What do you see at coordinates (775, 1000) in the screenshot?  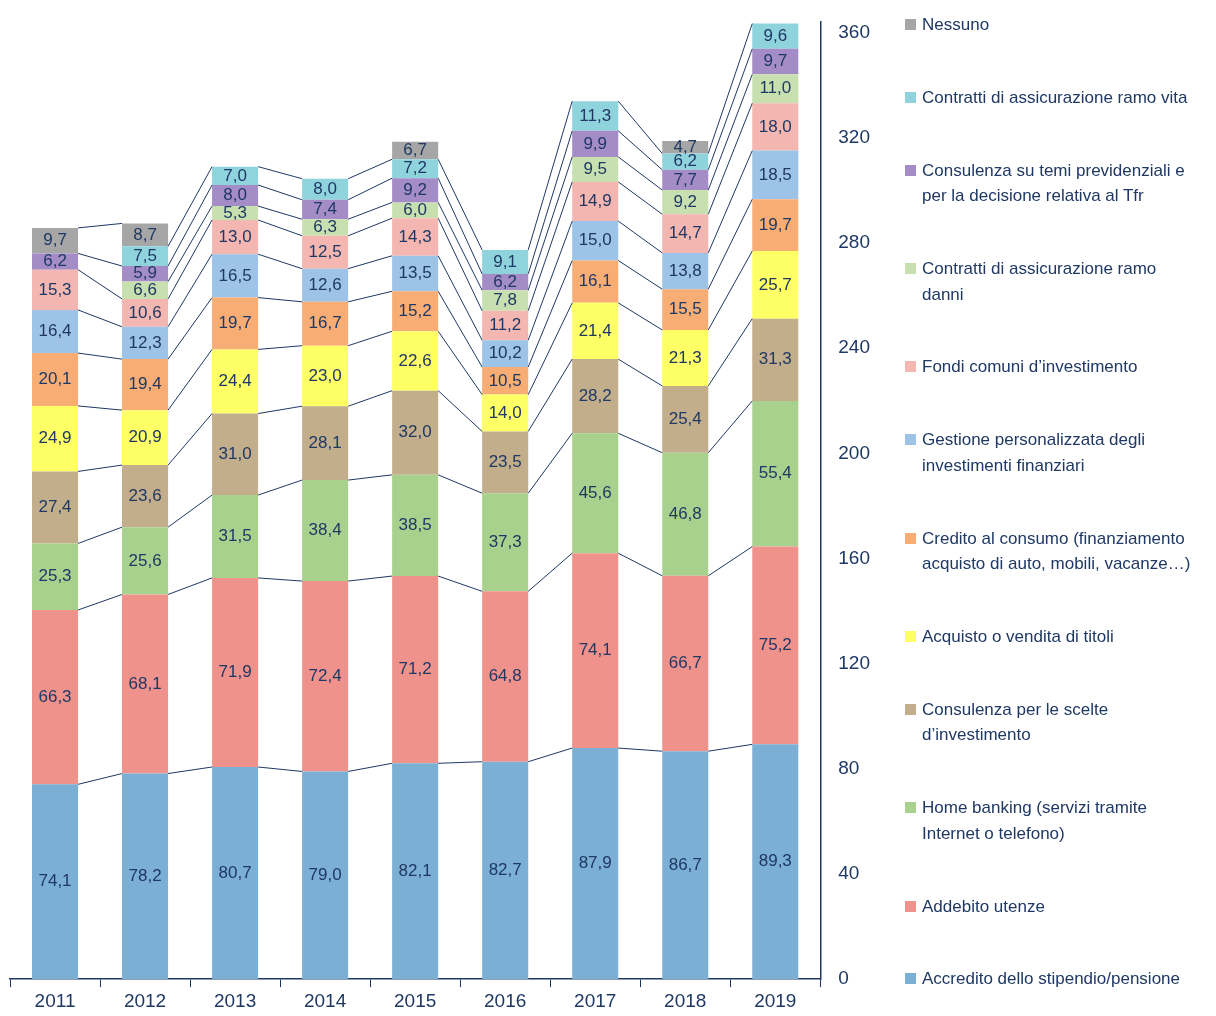 I see `x-tick-label: 2019` at bounding box center [775, 1000].